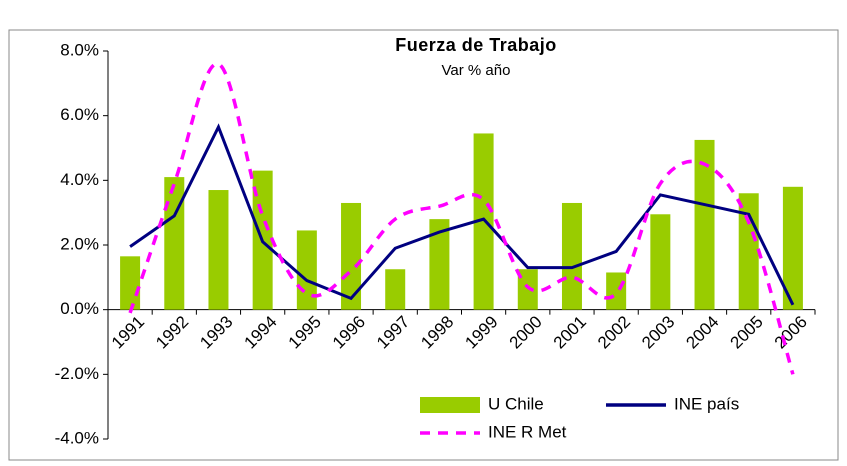  I want to click on y-tick-label: 2.0%, so click(79, 243).